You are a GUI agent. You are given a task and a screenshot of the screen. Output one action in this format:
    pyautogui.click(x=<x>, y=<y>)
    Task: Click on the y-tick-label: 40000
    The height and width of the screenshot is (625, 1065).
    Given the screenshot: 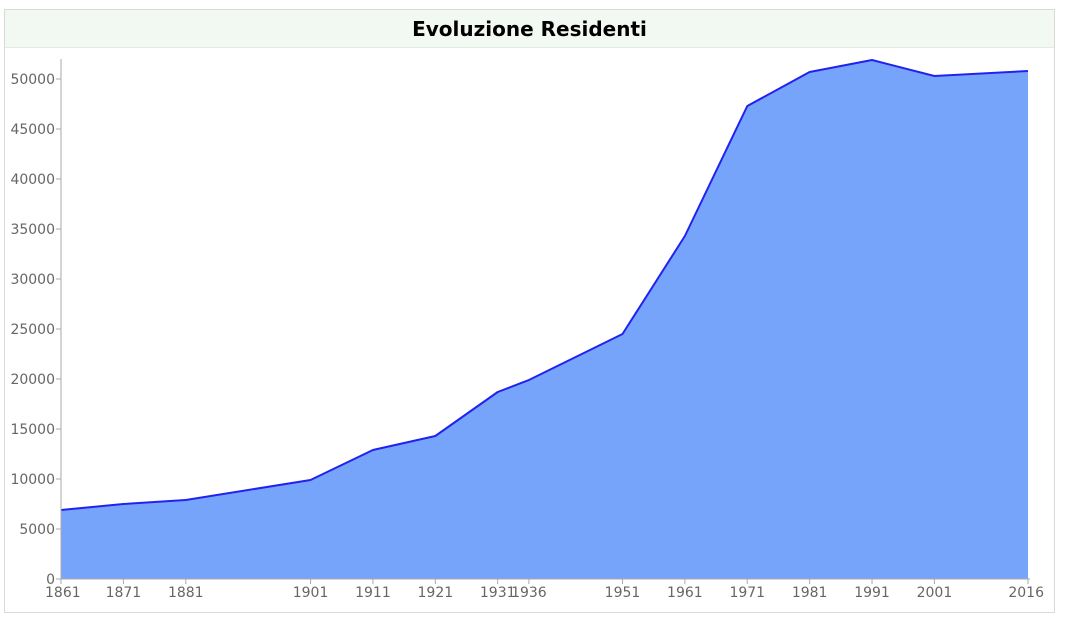 What is the action you would take?
    pyautogui.click(x=32, y=180)
    